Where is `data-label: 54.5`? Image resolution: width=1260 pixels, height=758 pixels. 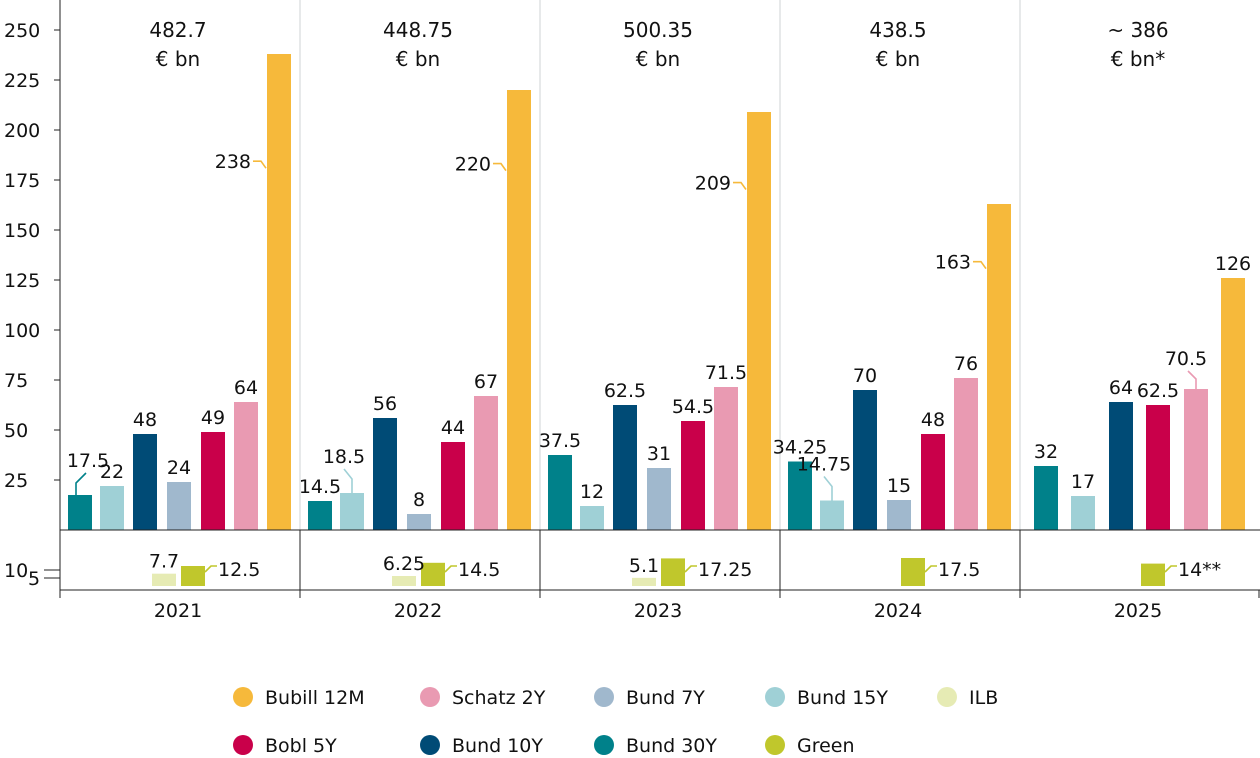 data-label: 54.5 is located at coordinates (693, 407).